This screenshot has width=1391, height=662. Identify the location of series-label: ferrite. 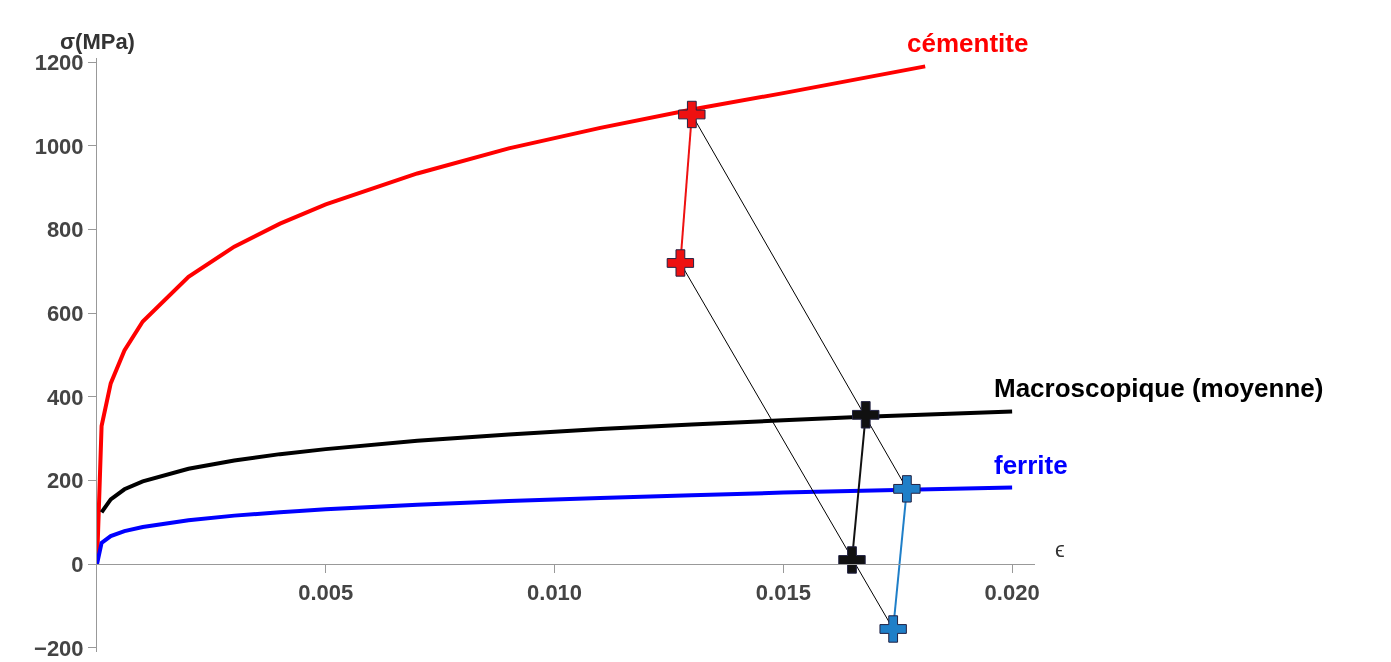
(1031, 465).